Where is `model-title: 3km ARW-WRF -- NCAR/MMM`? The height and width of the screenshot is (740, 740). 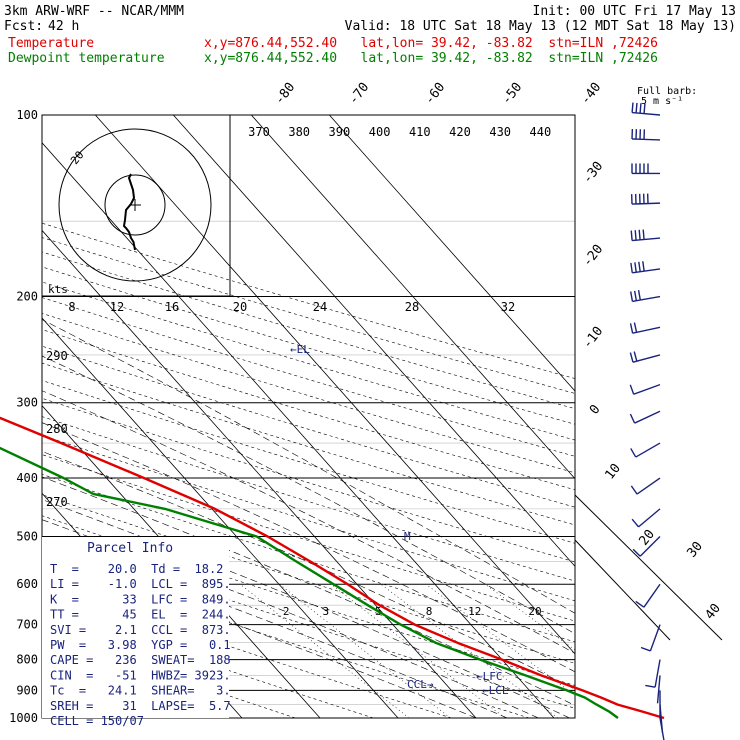 model-title: 3km ARW-WRF -- NCAR/MMM is located at coordinates (94, 11).